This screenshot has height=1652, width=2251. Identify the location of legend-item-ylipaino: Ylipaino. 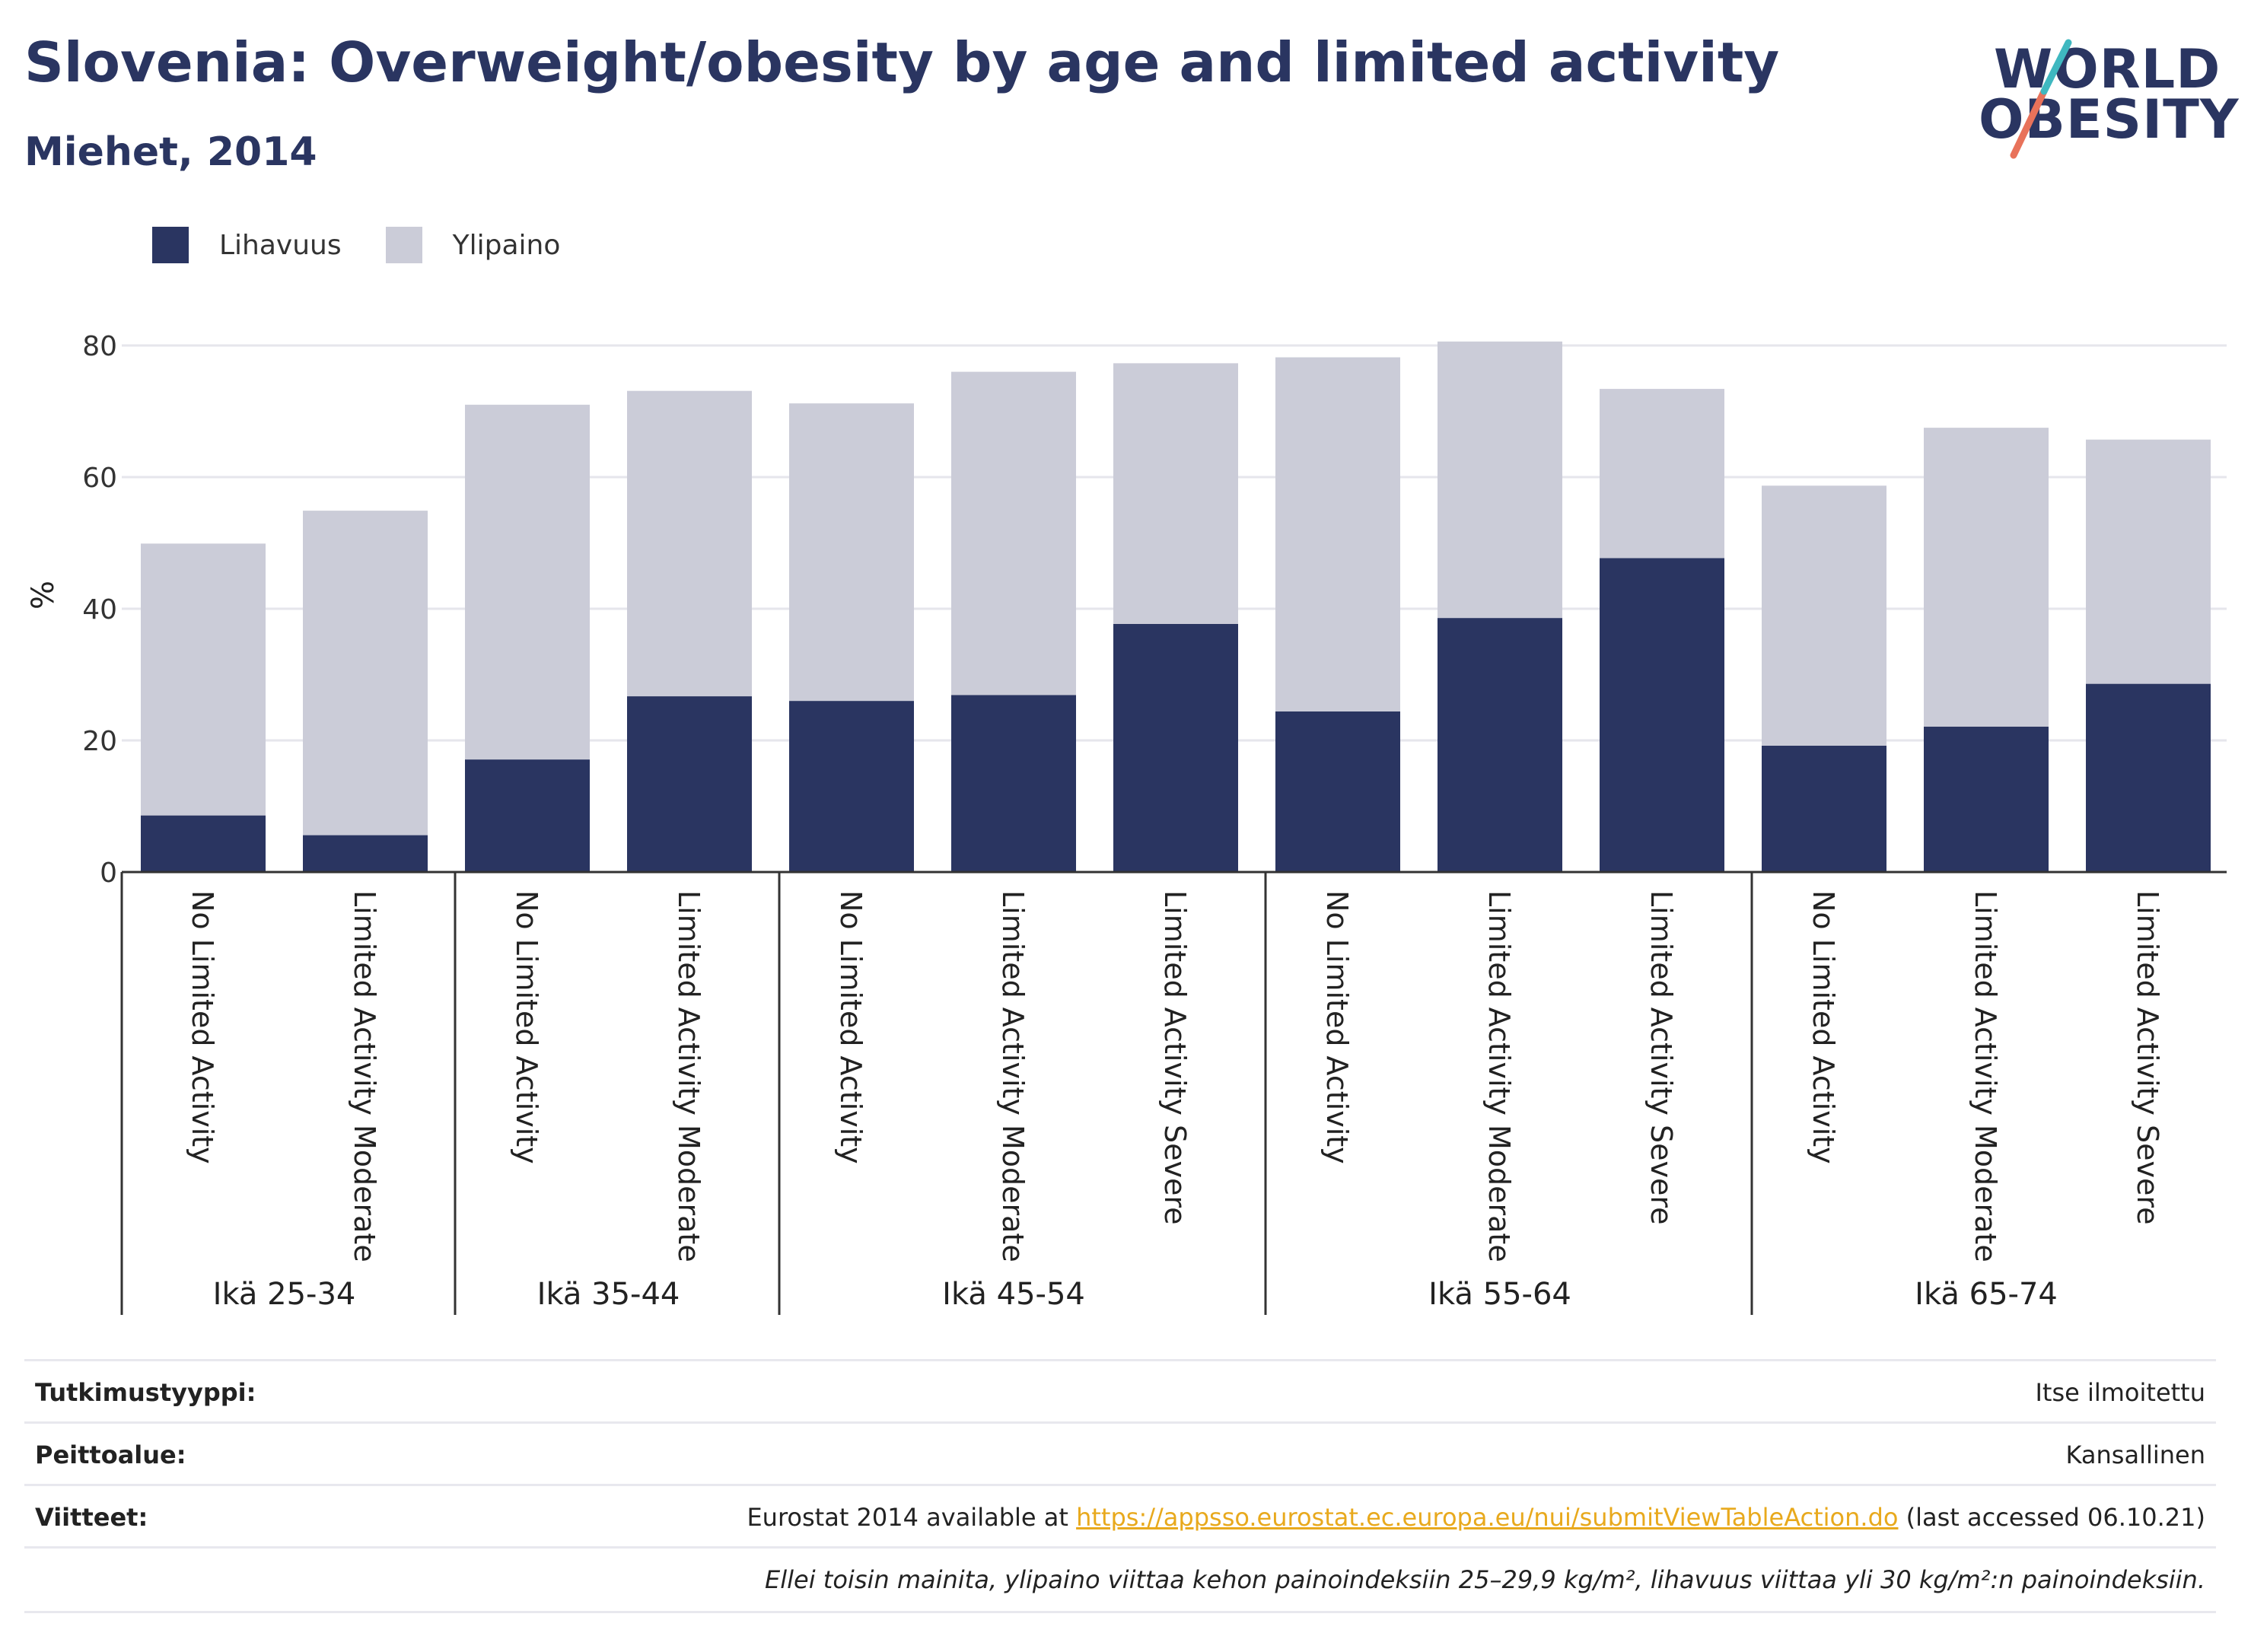
(473, 245).